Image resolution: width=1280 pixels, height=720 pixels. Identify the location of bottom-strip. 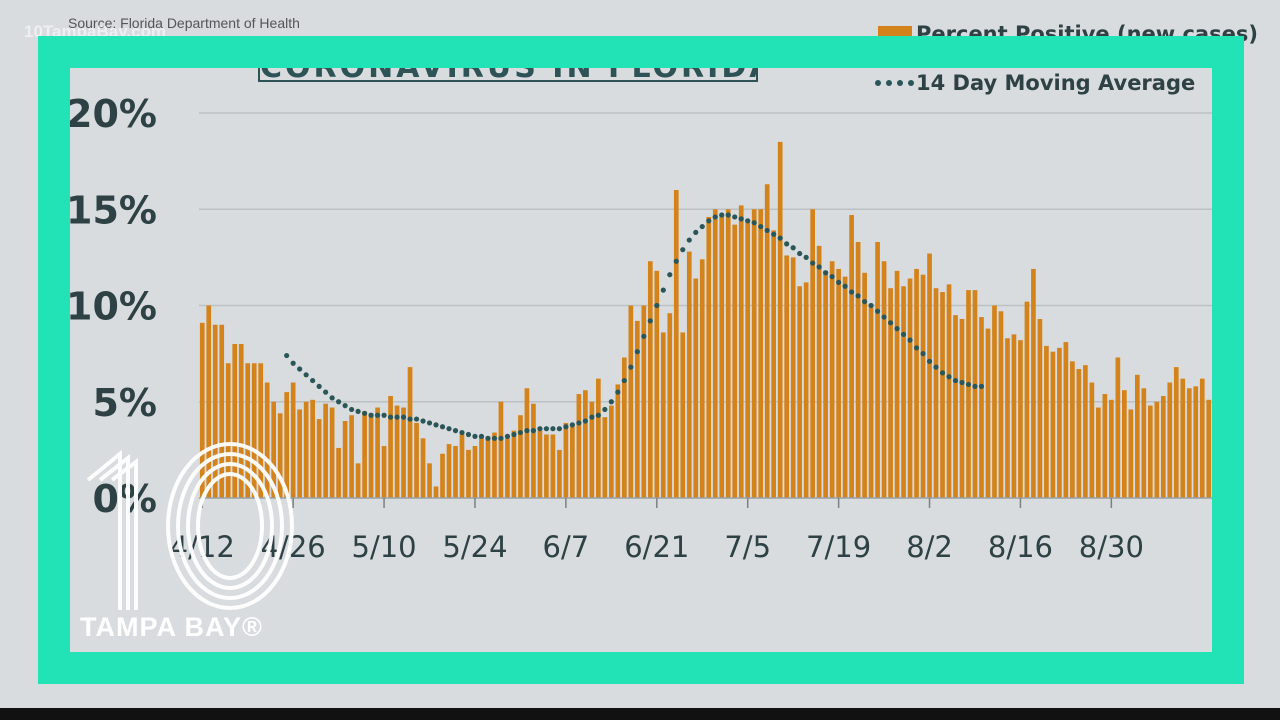
(640, 714).